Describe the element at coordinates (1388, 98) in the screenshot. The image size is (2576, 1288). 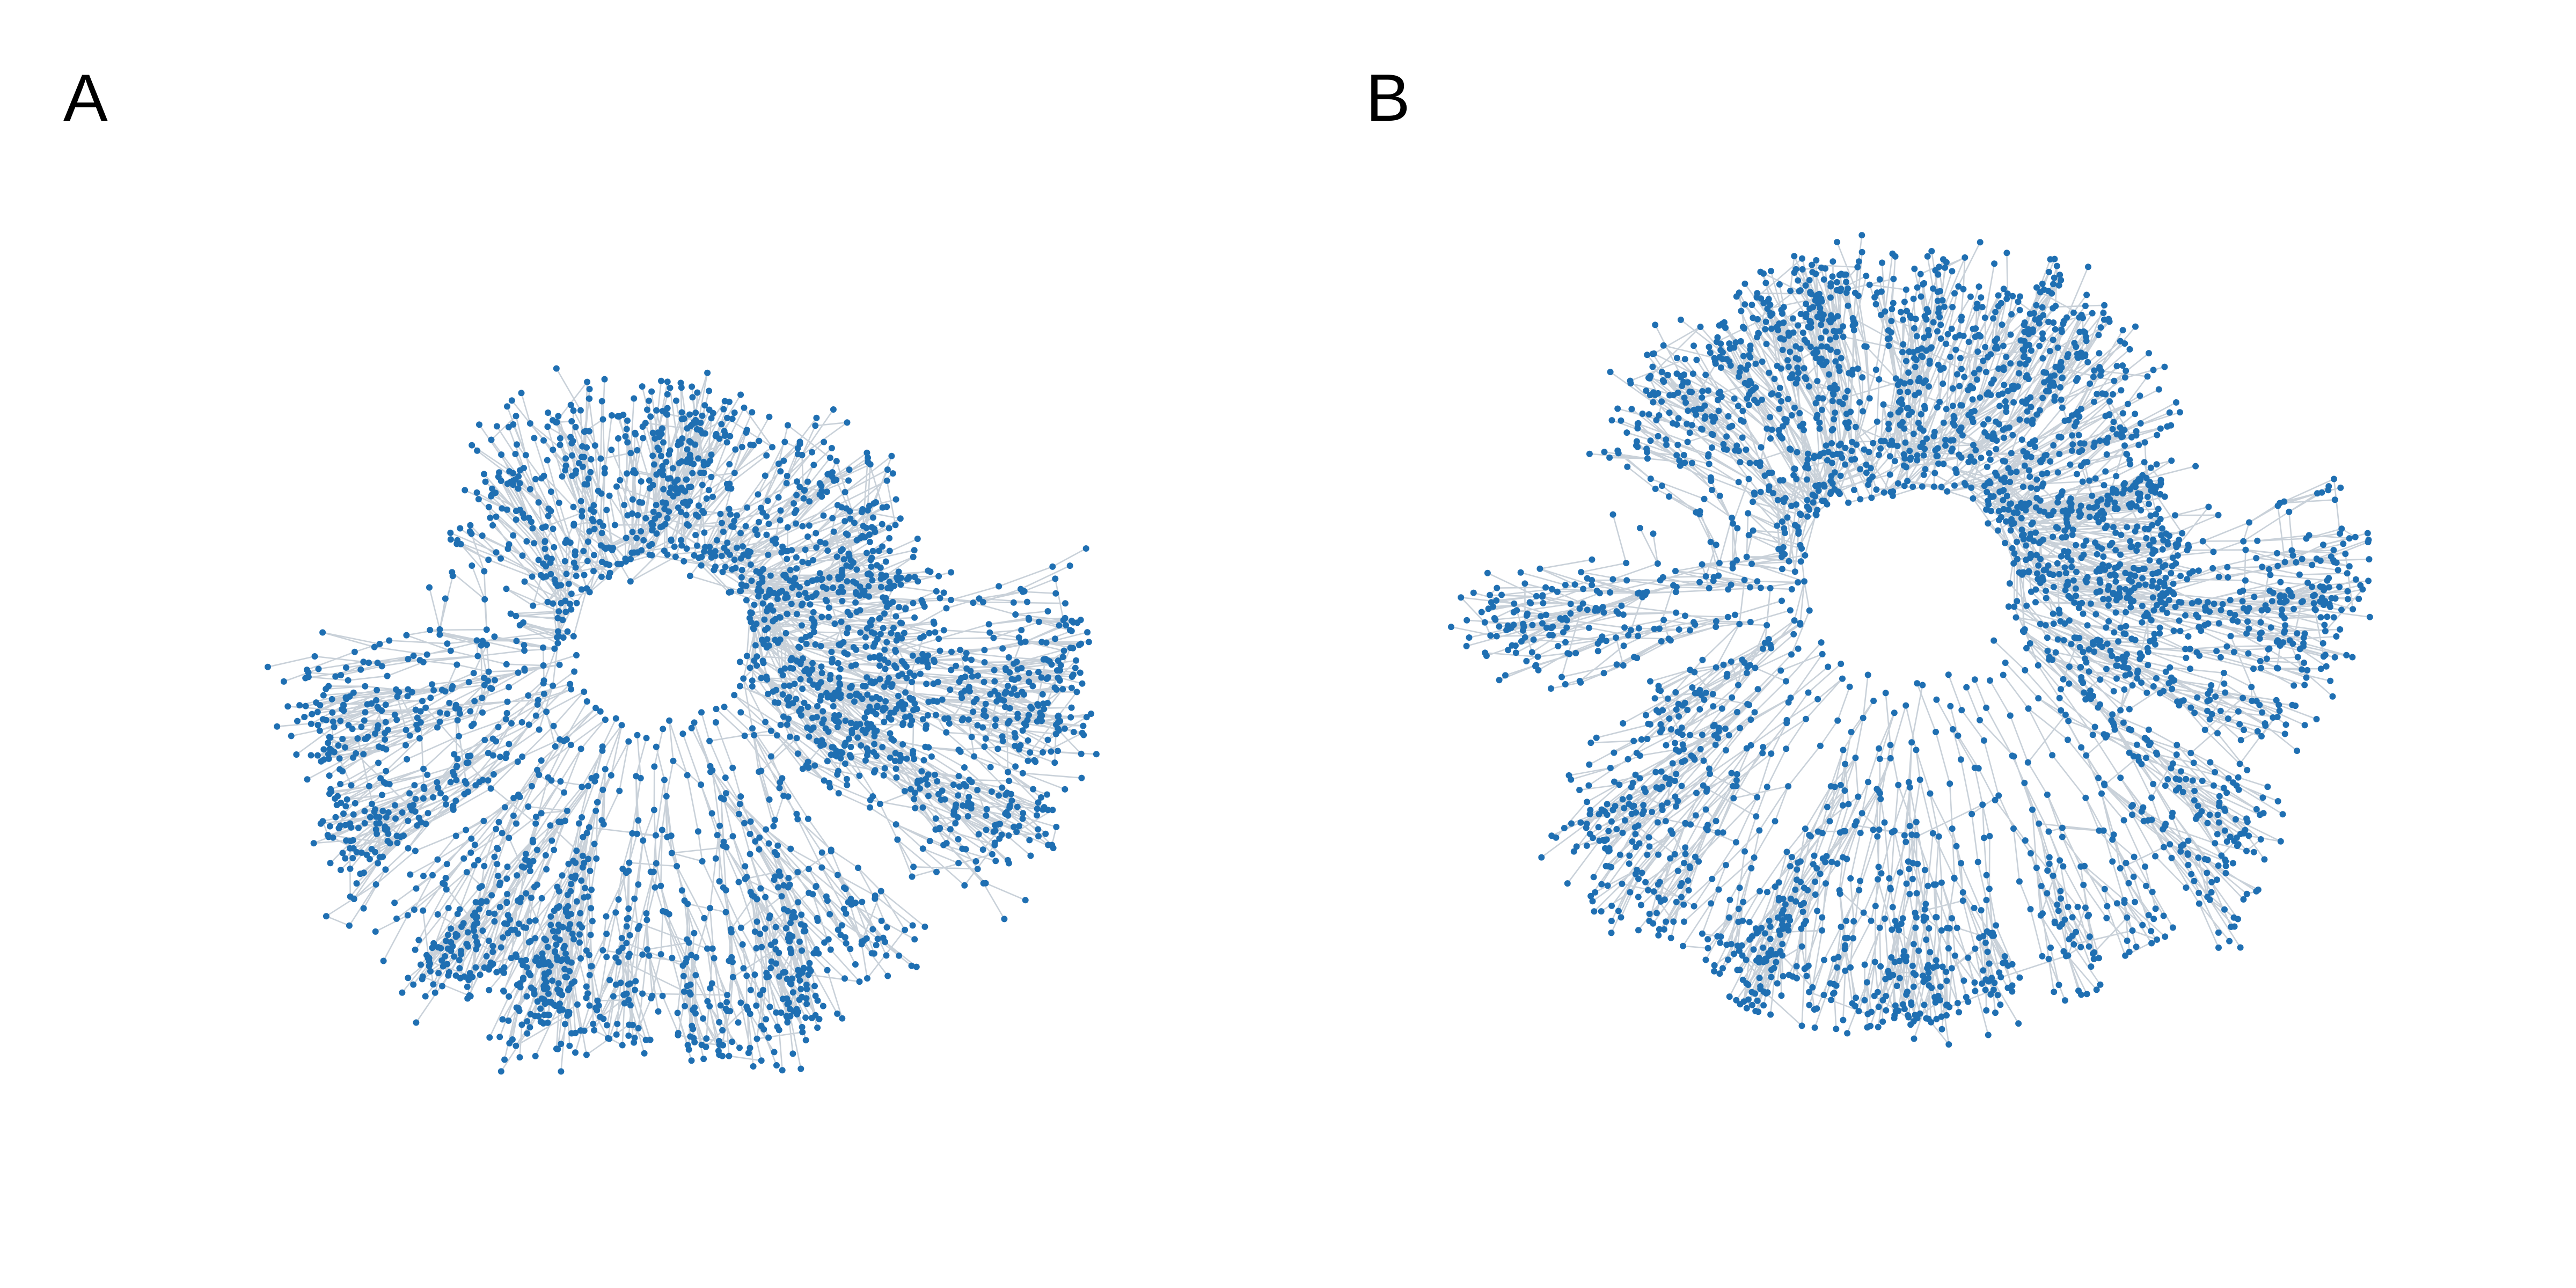
I see `panel-label: B` at that location.